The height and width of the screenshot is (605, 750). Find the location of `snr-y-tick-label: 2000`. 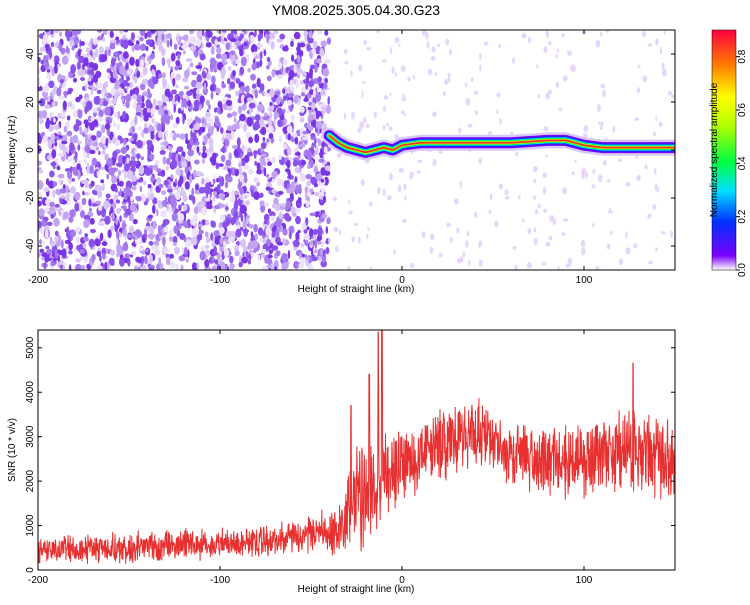

snr-y-tick-label: 2000 is located at coordinates (30, 481).